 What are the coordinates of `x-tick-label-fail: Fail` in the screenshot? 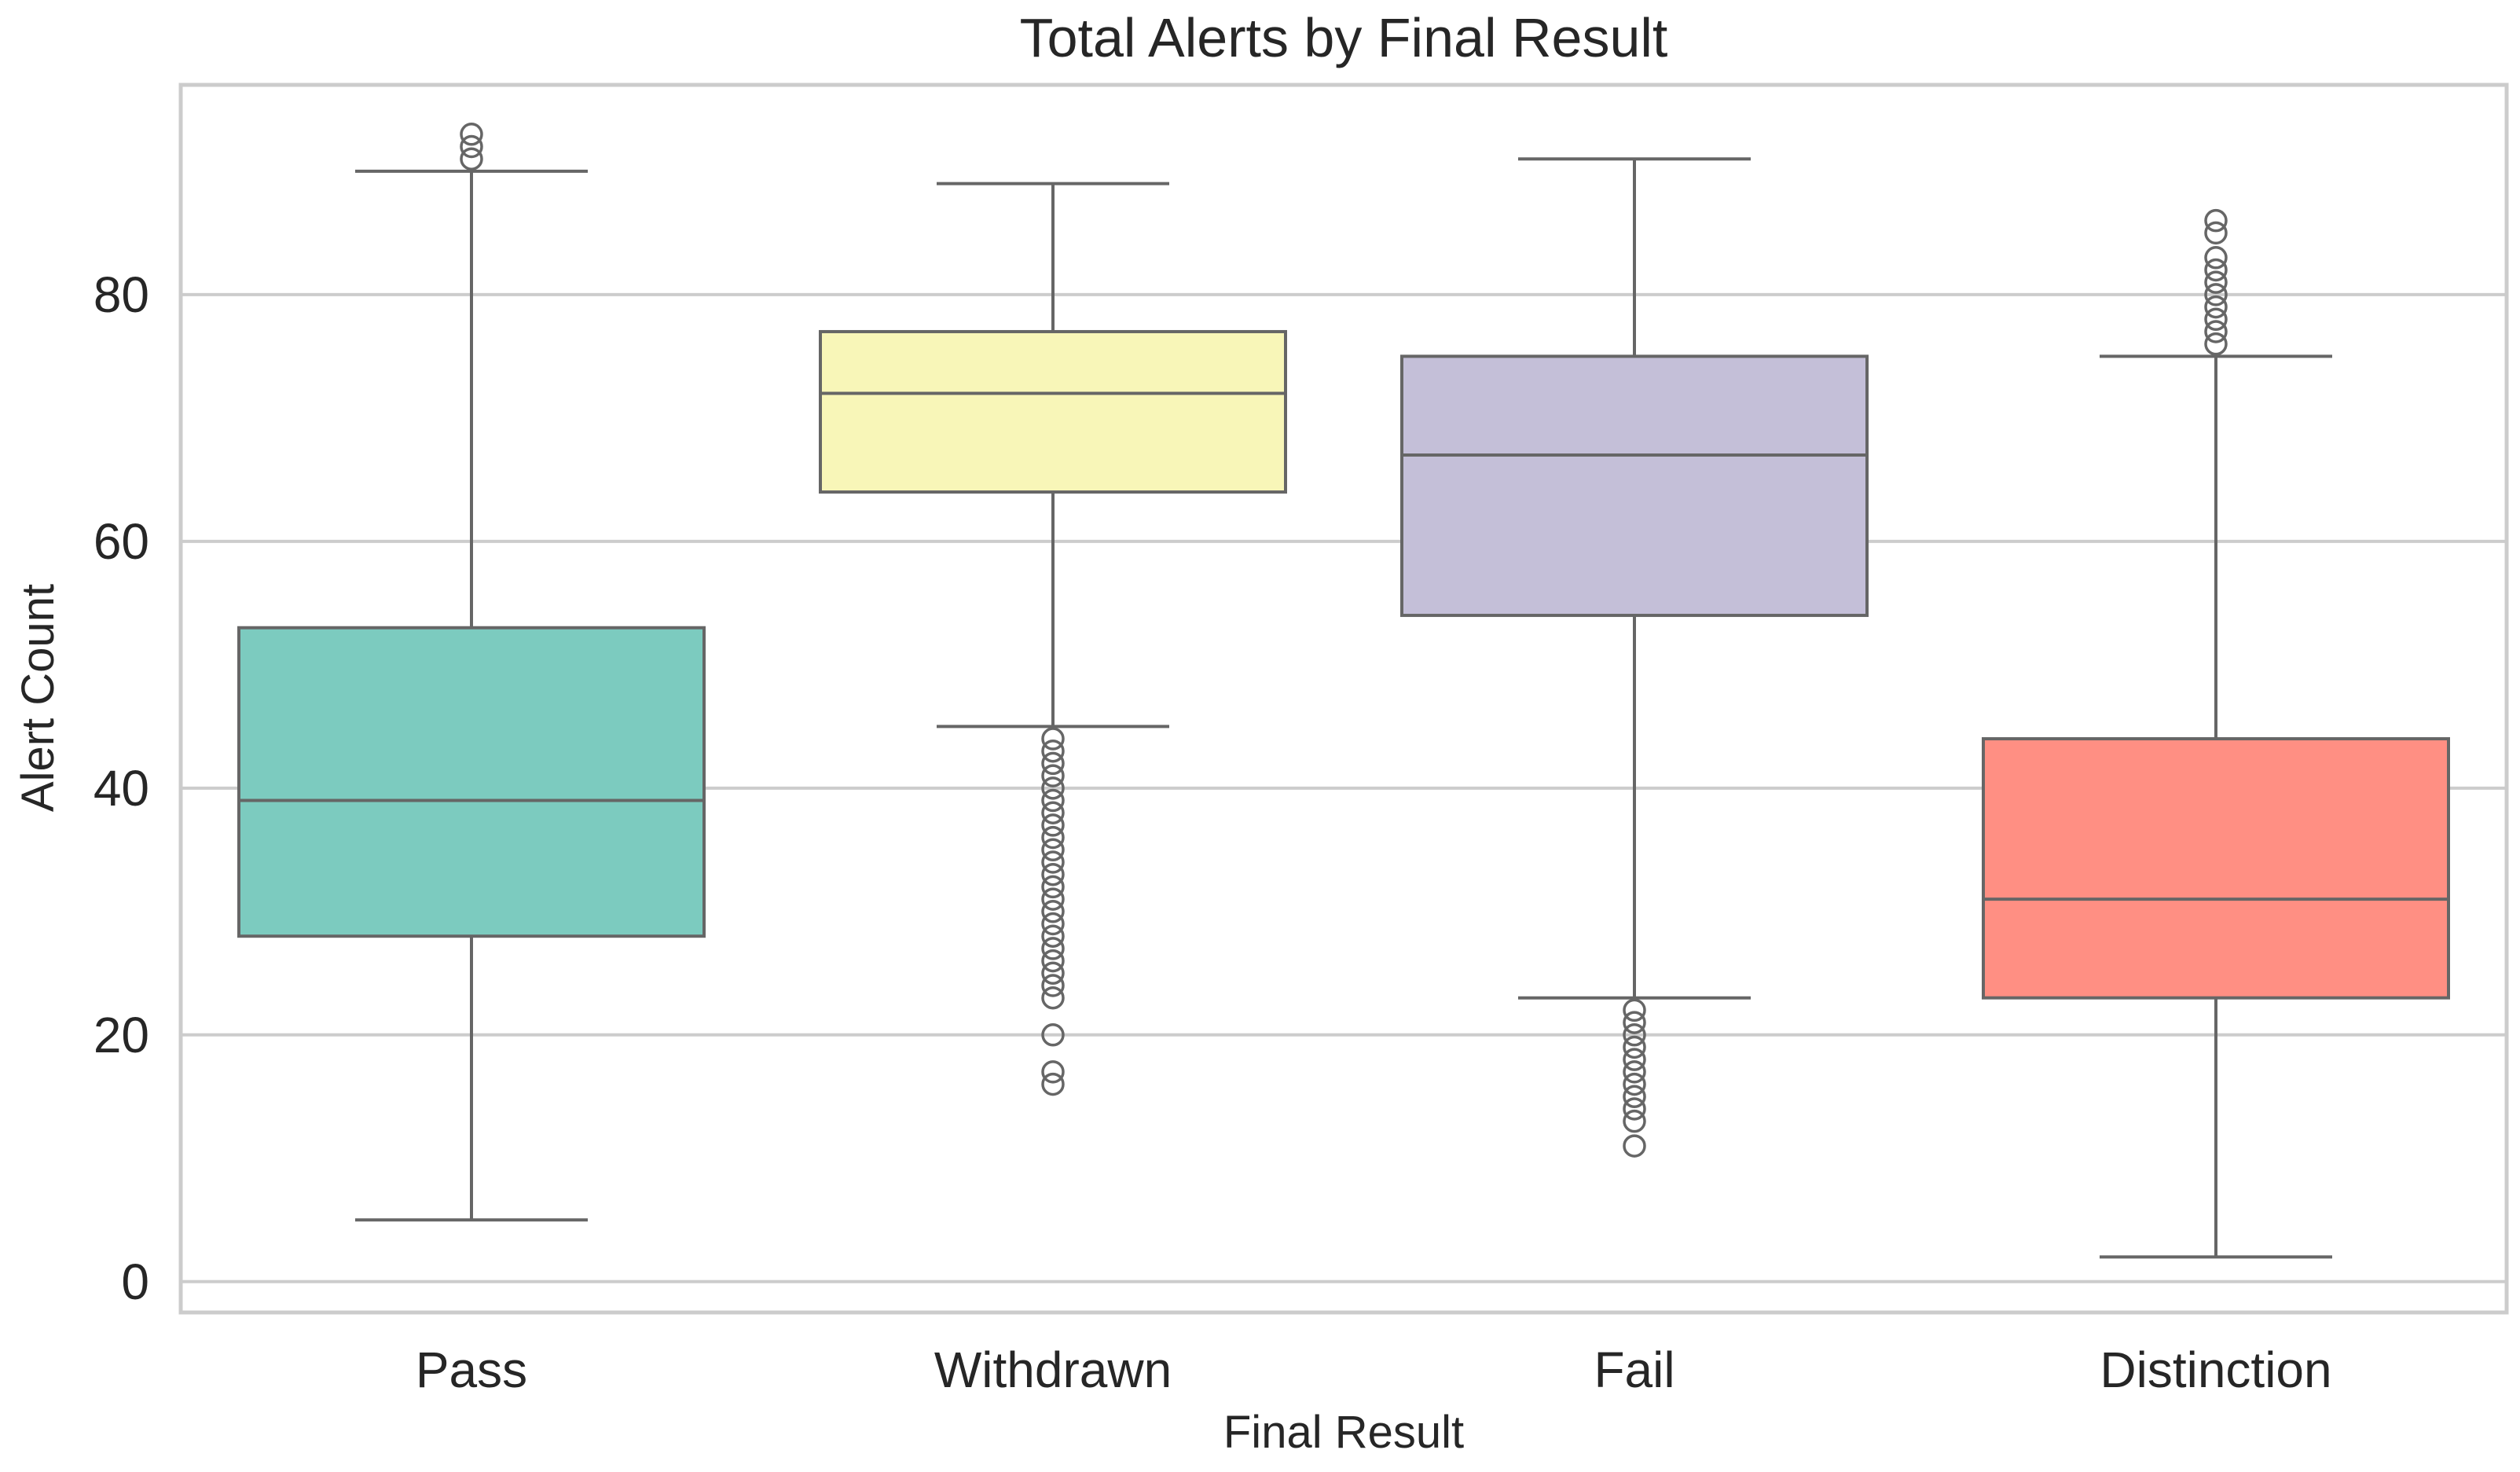 It's located at (1634, 1370).